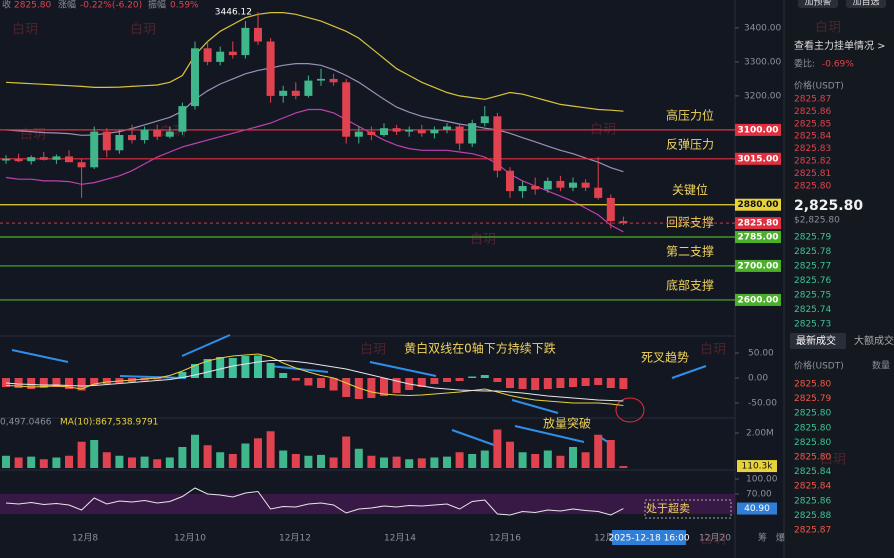 The height and width of the screenshot is (558, 894). I want to click on level-name: 第二支撑, so click(690, 250).